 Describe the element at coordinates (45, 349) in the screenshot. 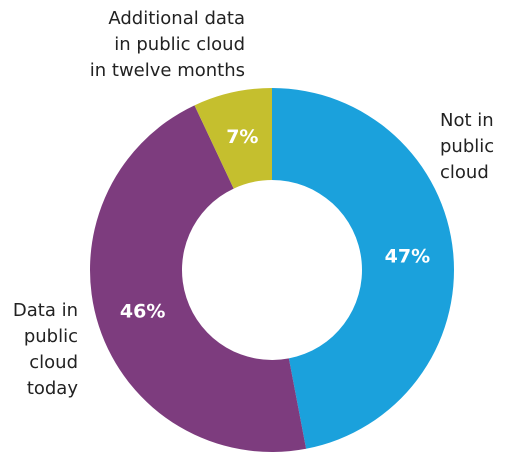

I see `category-label: Data in public cloud today` at that location.